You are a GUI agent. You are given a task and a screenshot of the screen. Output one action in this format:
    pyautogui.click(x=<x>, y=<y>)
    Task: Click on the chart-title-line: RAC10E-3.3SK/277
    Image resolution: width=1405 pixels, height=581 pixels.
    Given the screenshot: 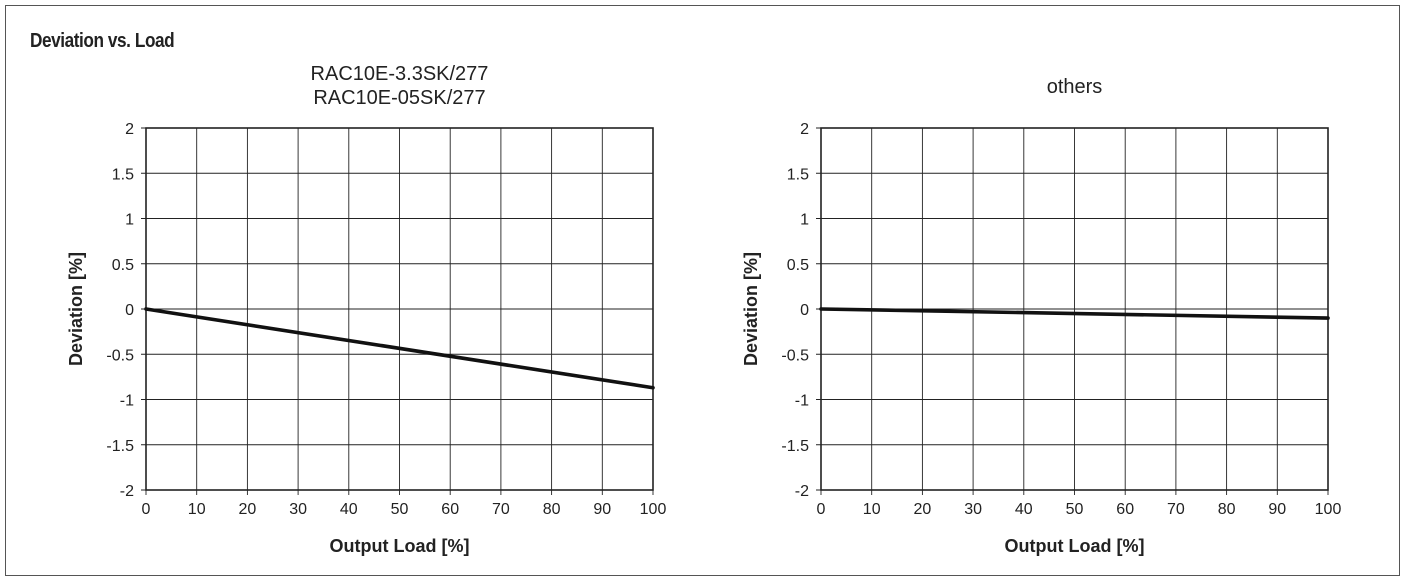 What is the action you would take?
    pyautogui.click(x=400, y=74)
    